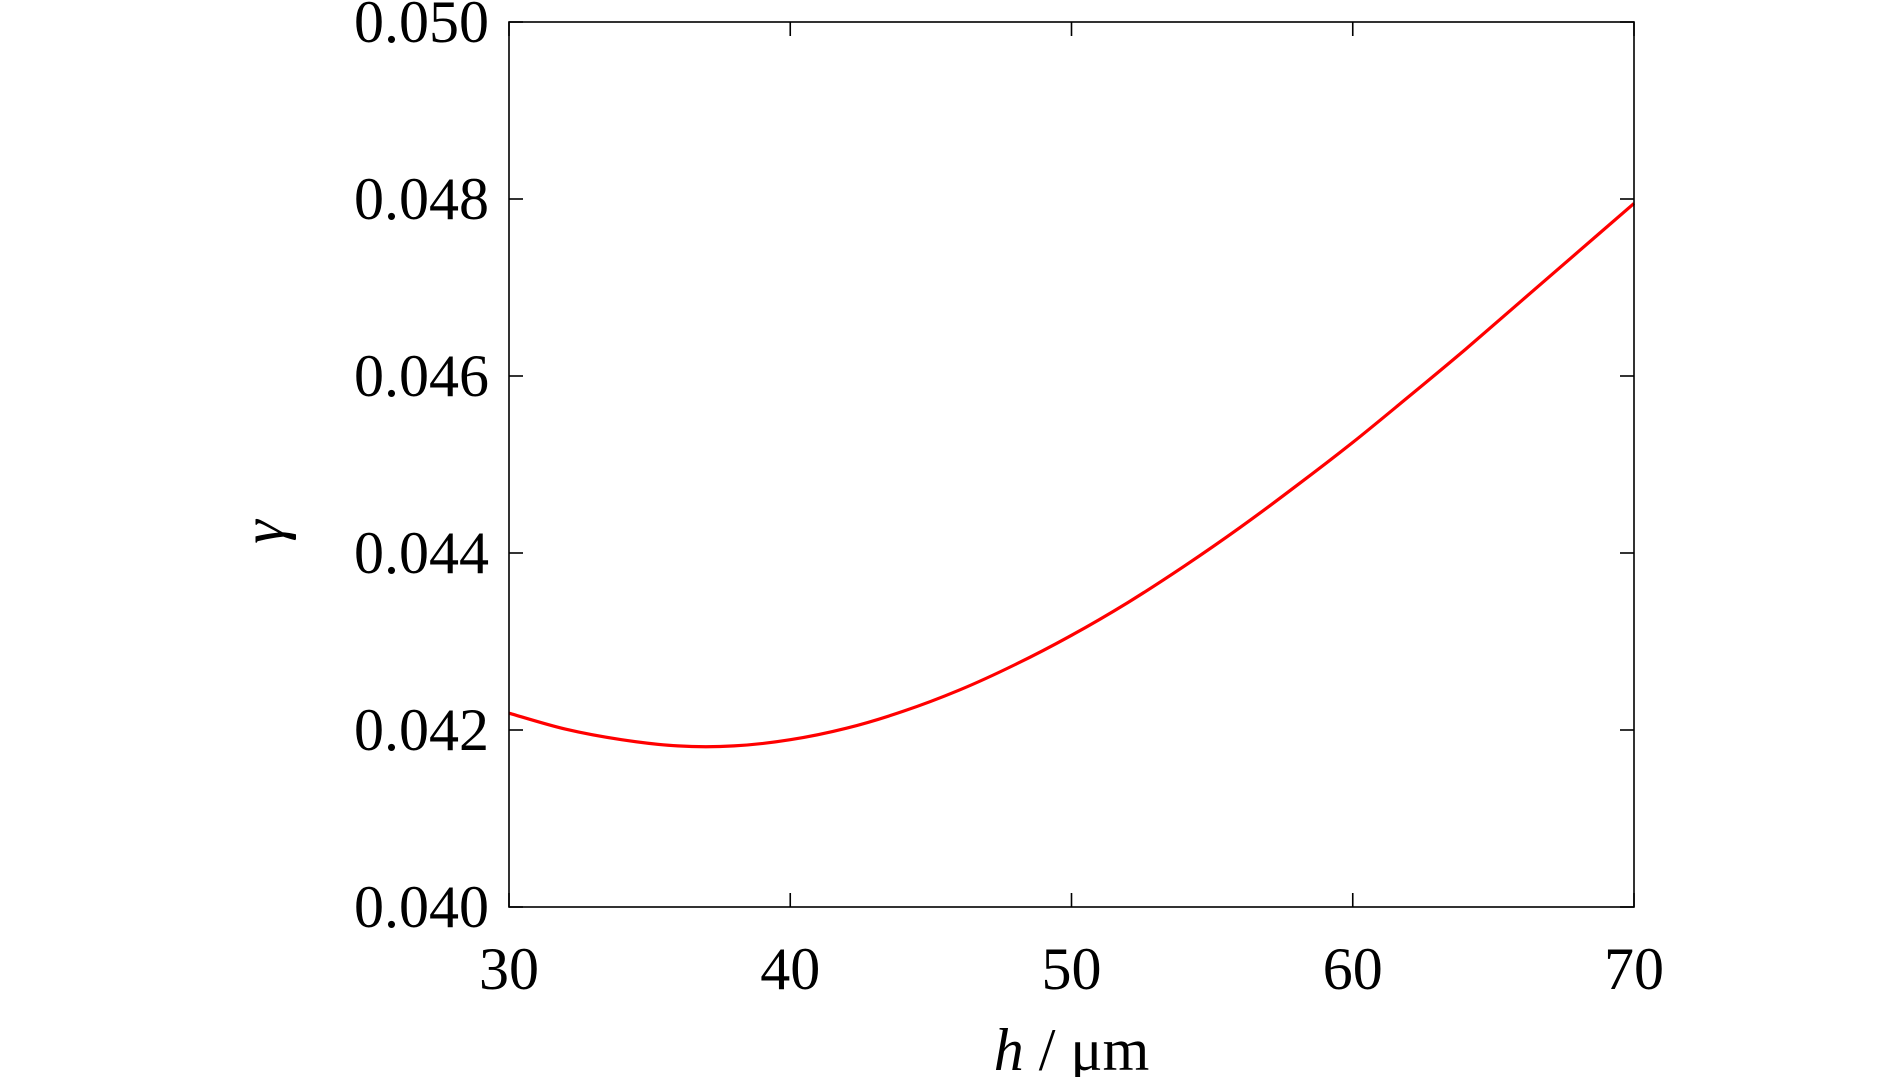 This screenshot has width=1890, height=1077. Describe the element at coordinates (421, 470) in the screenshot. I see `y-tick-labels: 0.040 0.042 0.044 0.046 0.048 0.050` at that location.